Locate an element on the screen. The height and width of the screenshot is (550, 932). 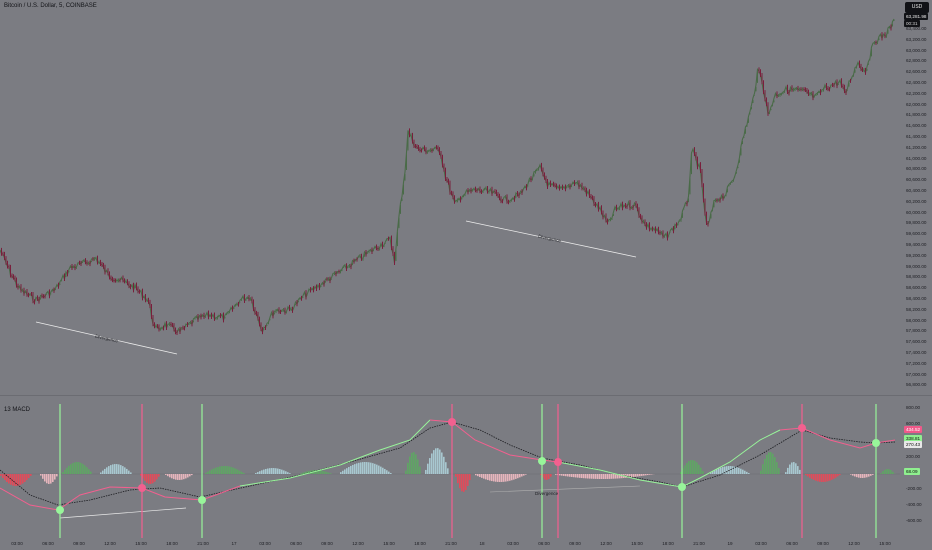
time-axis-label: 18 is located at coordinates (482, 543).